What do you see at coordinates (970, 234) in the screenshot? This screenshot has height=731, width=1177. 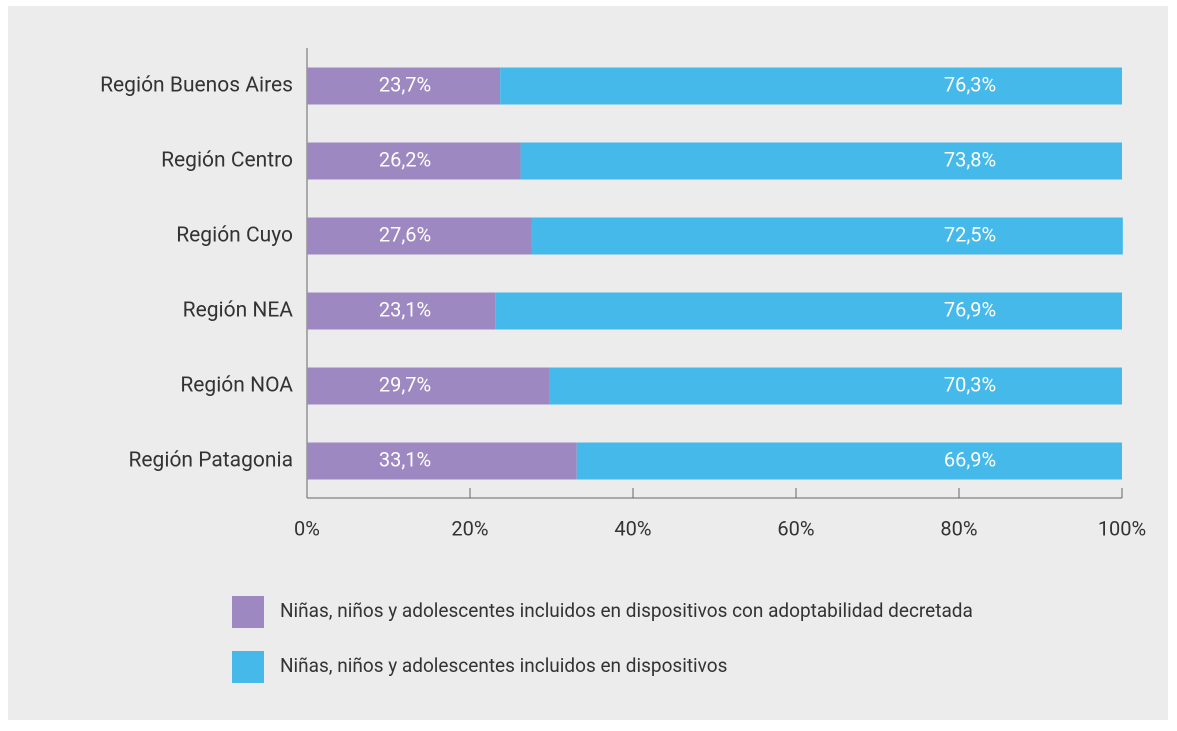 I see `value-label: 72,5%` at bounding box center [970, 234].